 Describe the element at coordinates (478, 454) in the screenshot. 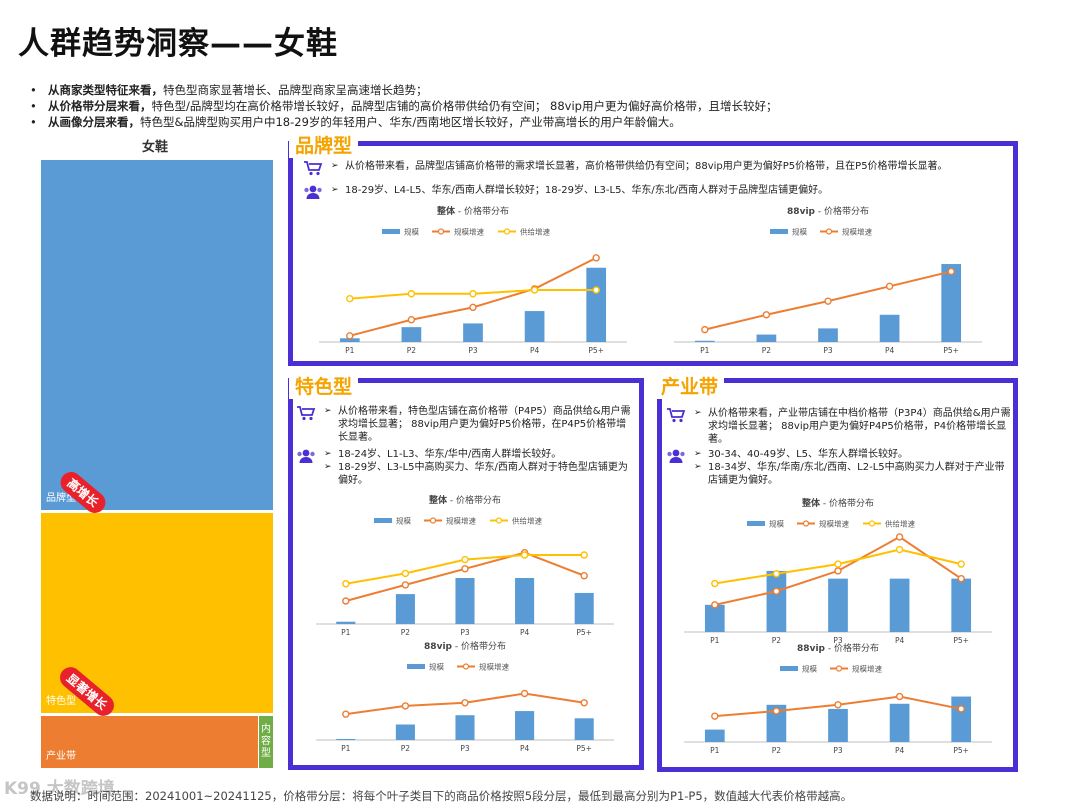

I see `note-line: 18-24岁、L1-L3、华东/华中/西南人群增长较好。` at that location.